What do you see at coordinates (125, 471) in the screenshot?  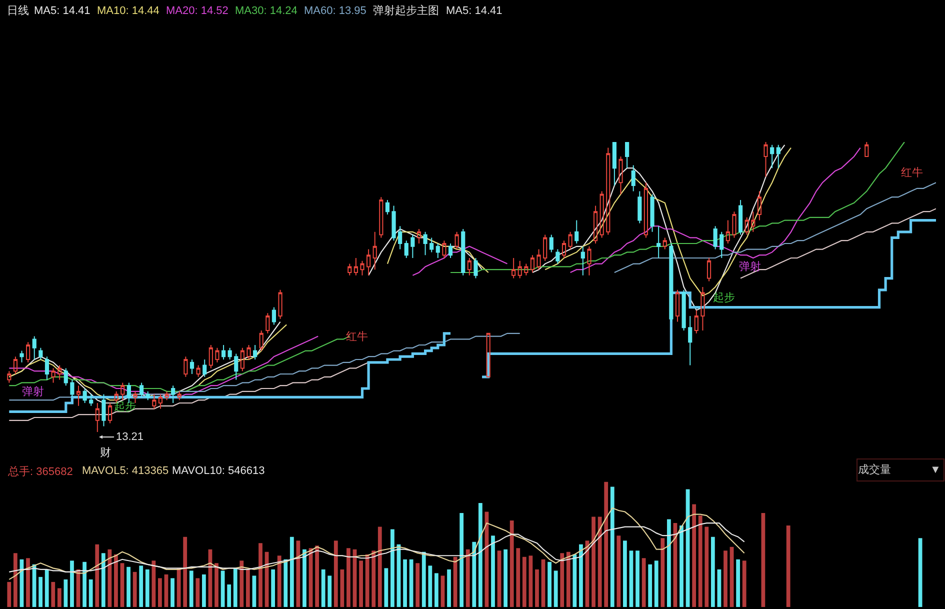 I see `text: MAVOL5: 413365` at bounding box center [125, 471].